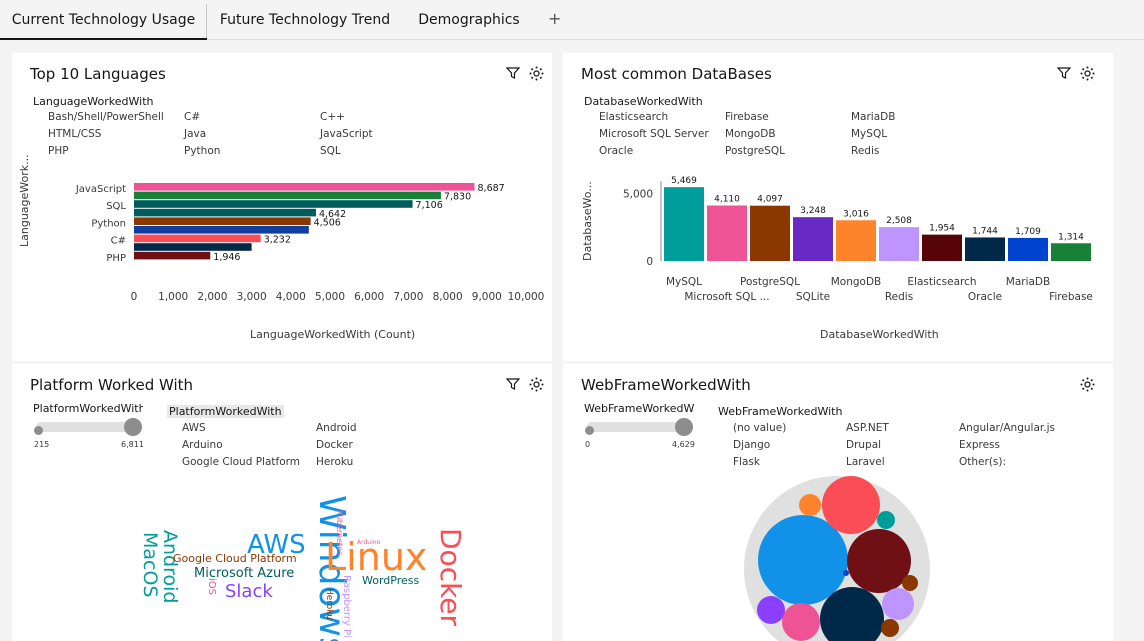 This screenshot has height=641, width=1144. What do you see at coordinates (616, 151) in the screenshot?
I see `legend-item: Oracle` at bounding box center [616, 151].